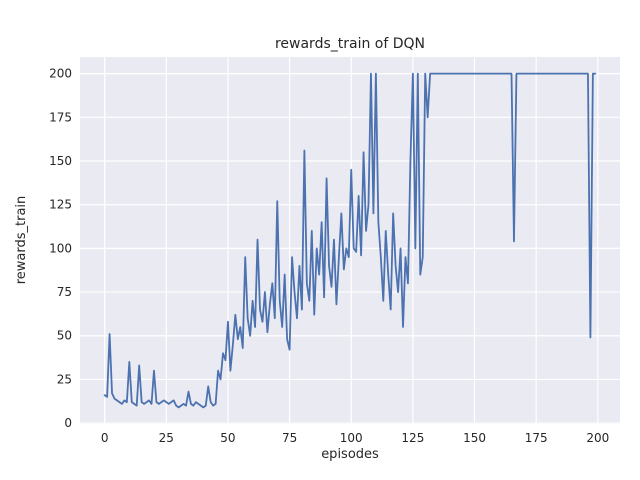  What do you see at coordinates (350, 454) in the screenshot?
I see `x-axis-label: episodes` at bounding box center [350, 454].